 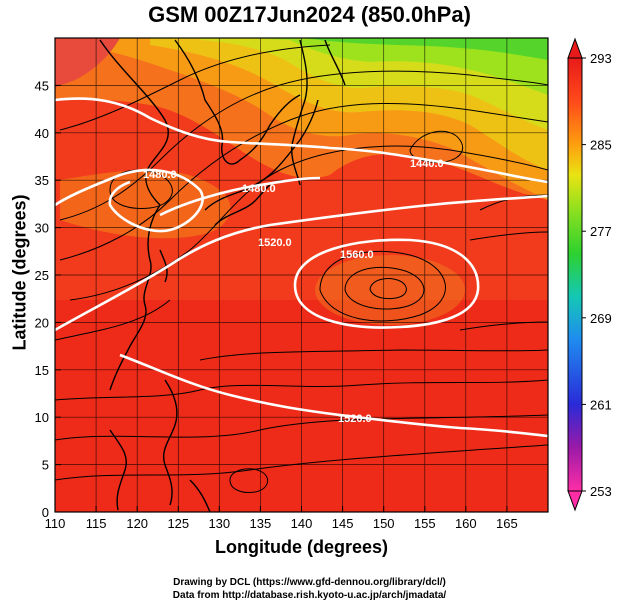 I want to click on x-tick-label: 110, so click(x=55, y=523).